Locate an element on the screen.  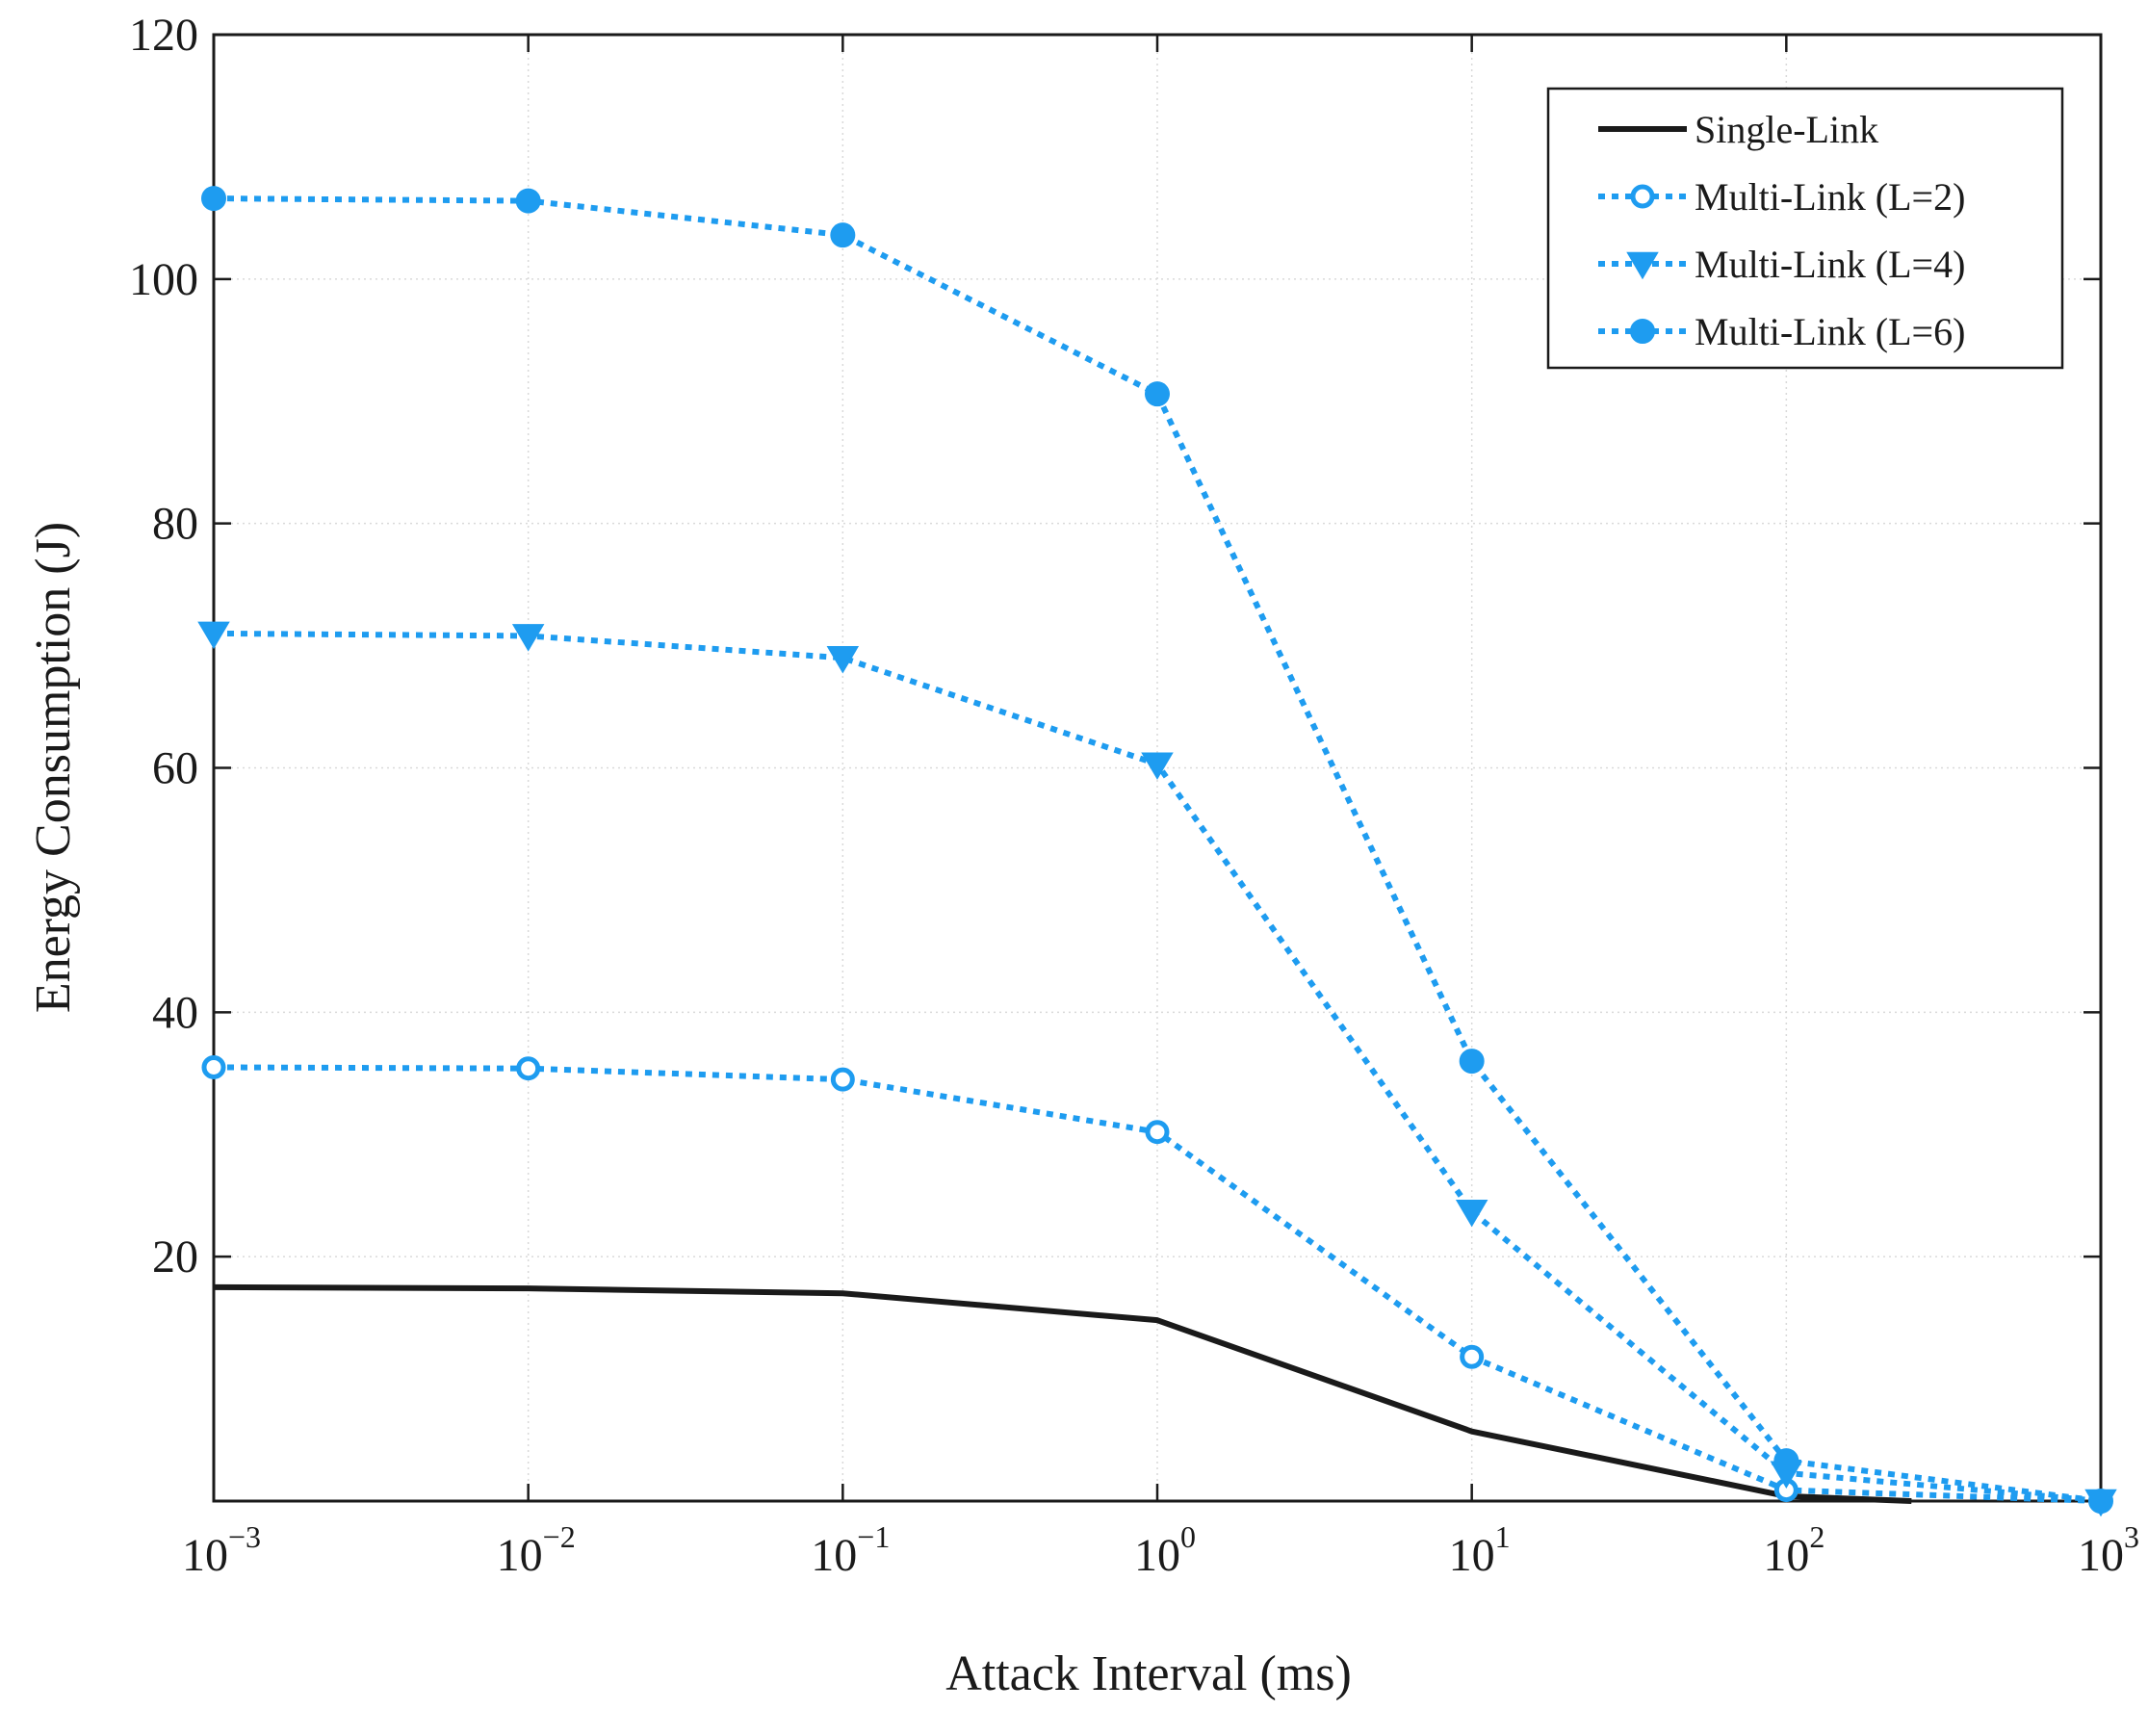
x-tick-label: 10³ is located at coordinates (2108, 1550).